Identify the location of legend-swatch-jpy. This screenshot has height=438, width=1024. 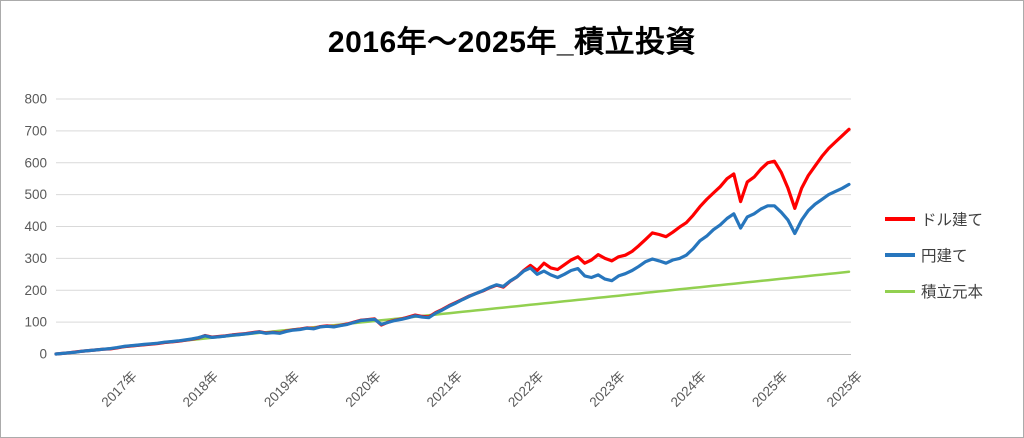
(900, 255).